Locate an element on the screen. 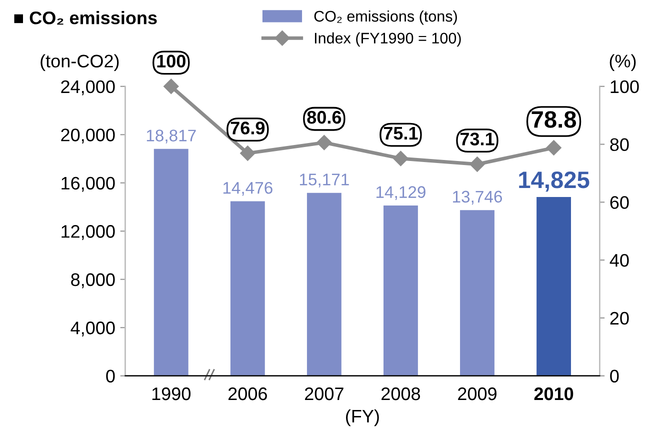  data-label: 100 is located at coordinates (171, 61).